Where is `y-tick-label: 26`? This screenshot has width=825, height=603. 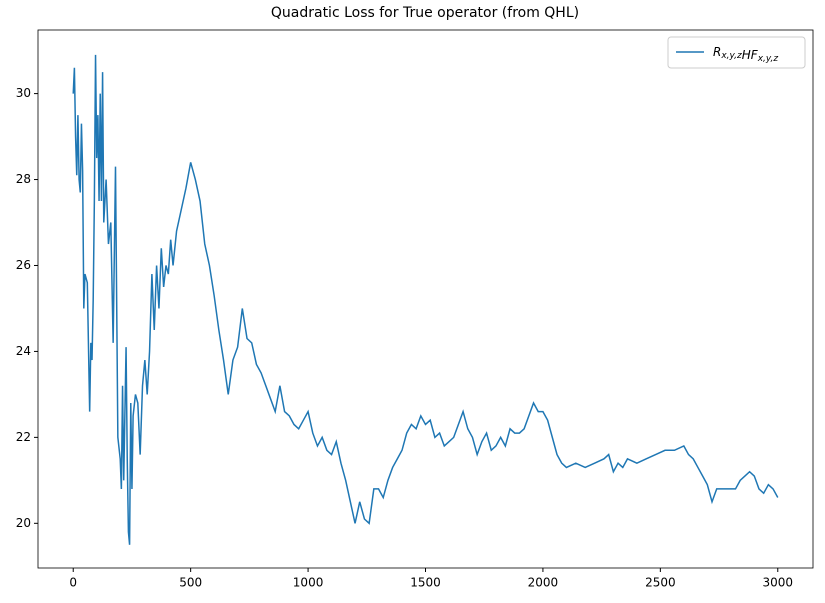 y-tick-label: 26 is located at coordinates (23, 265).